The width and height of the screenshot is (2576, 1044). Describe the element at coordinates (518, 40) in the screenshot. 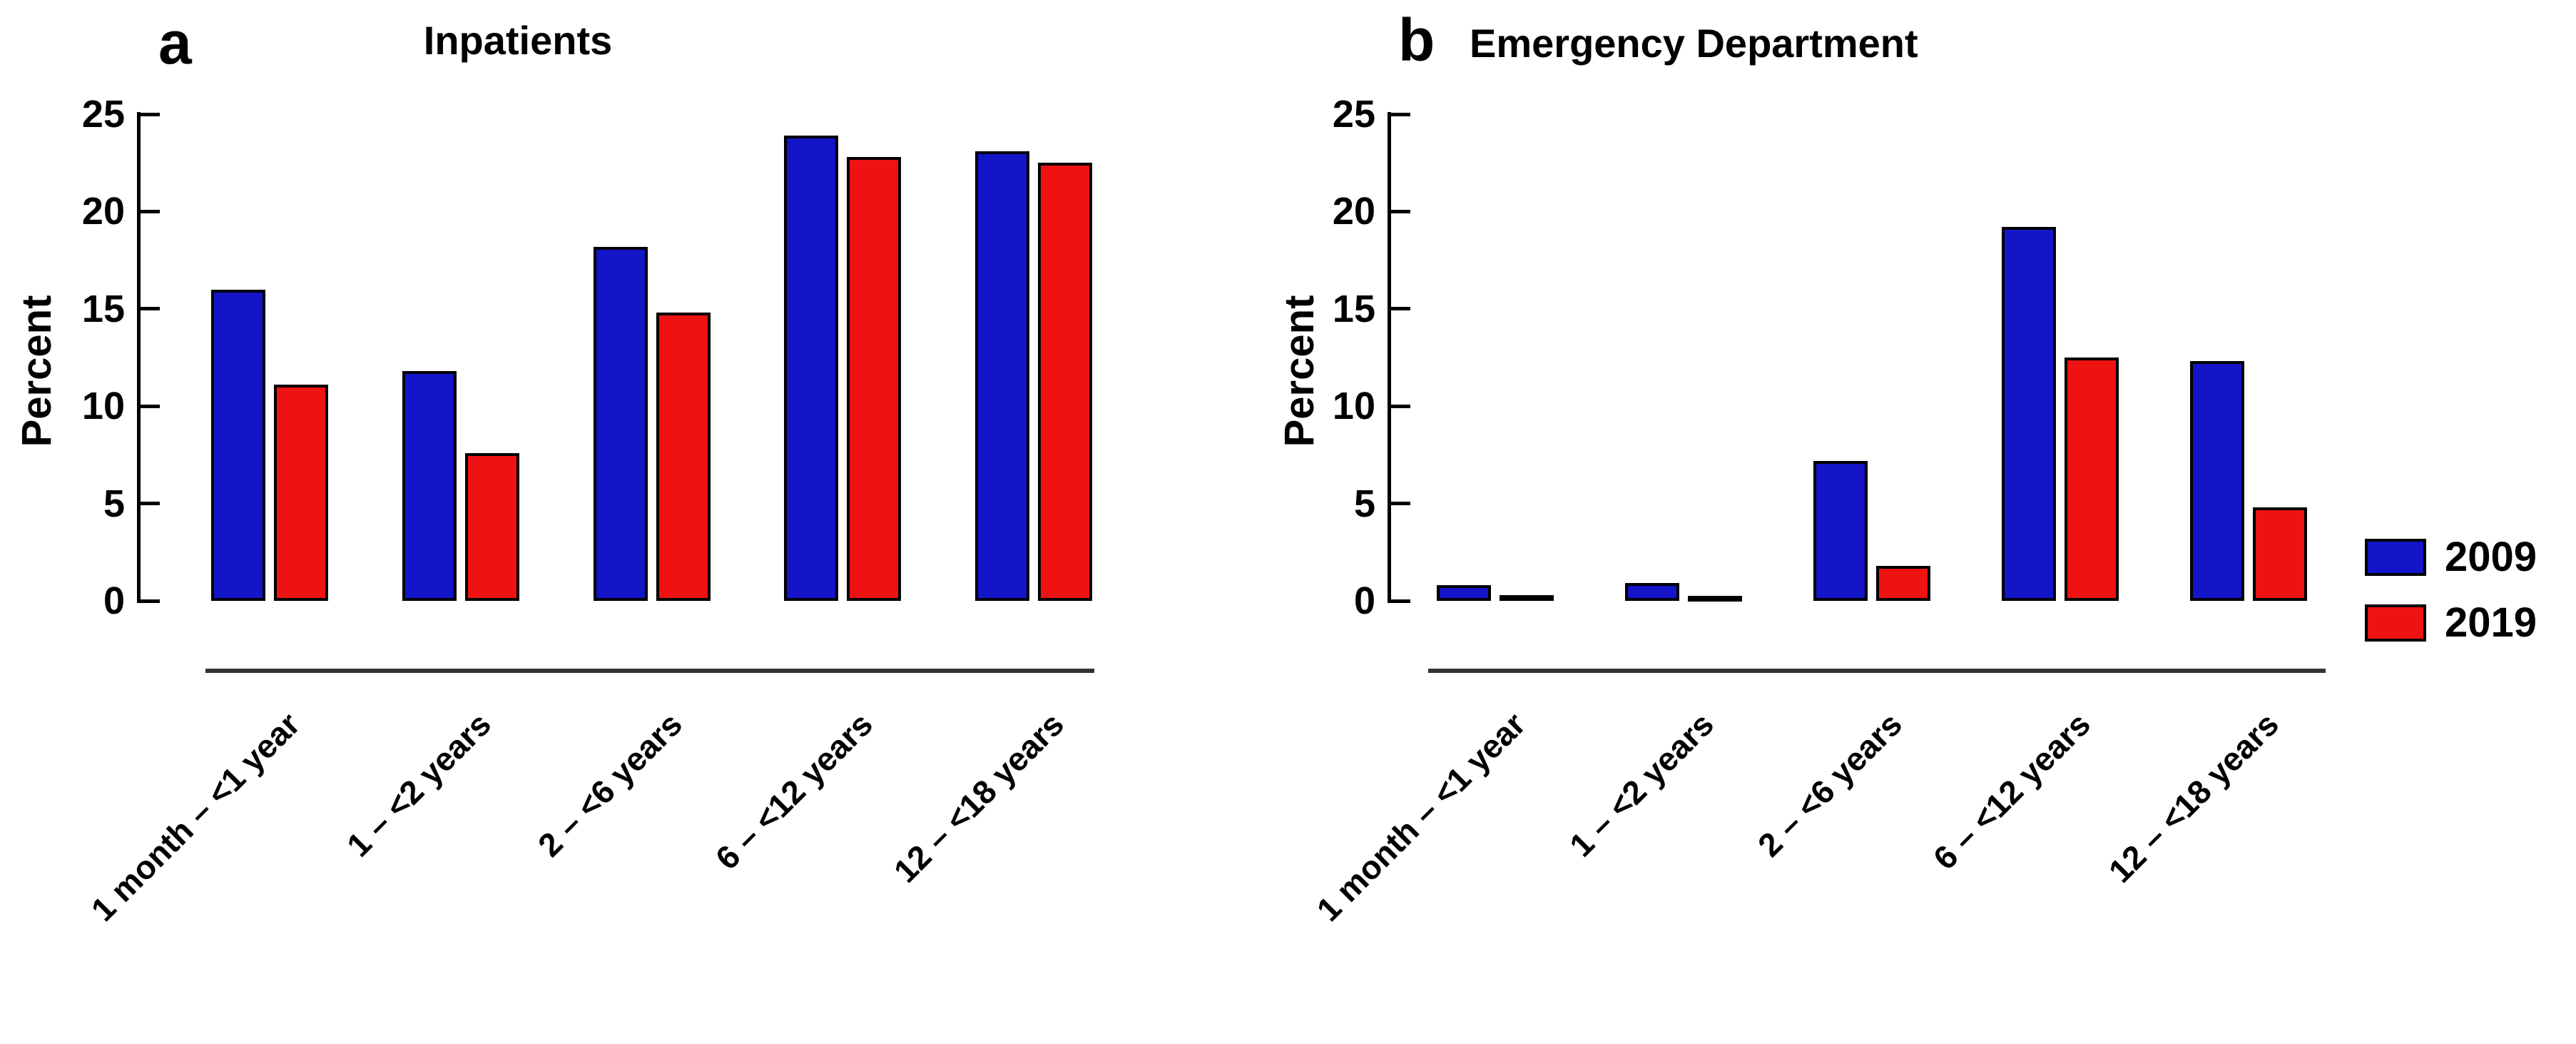

I see `panel-title-inpatients: Inpatients` at that location.